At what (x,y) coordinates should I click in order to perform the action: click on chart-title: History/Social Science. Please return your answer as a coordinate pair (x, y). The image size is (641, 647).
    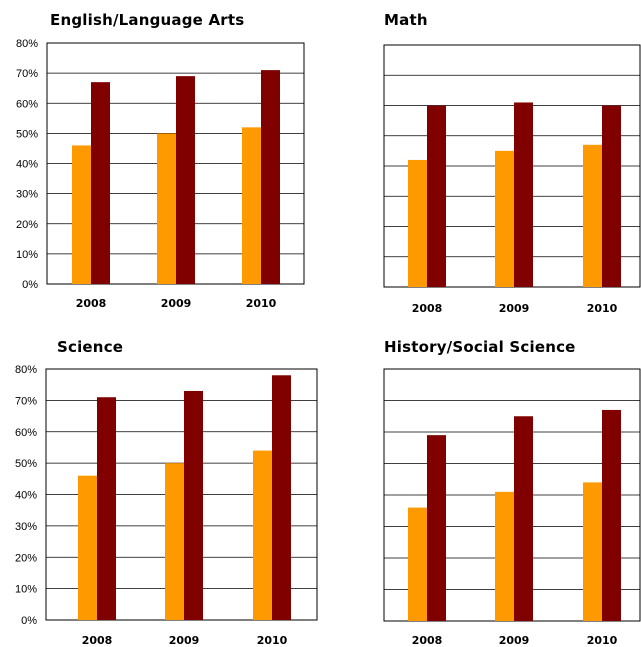
    Looking at the image, I should click on (480, 347).